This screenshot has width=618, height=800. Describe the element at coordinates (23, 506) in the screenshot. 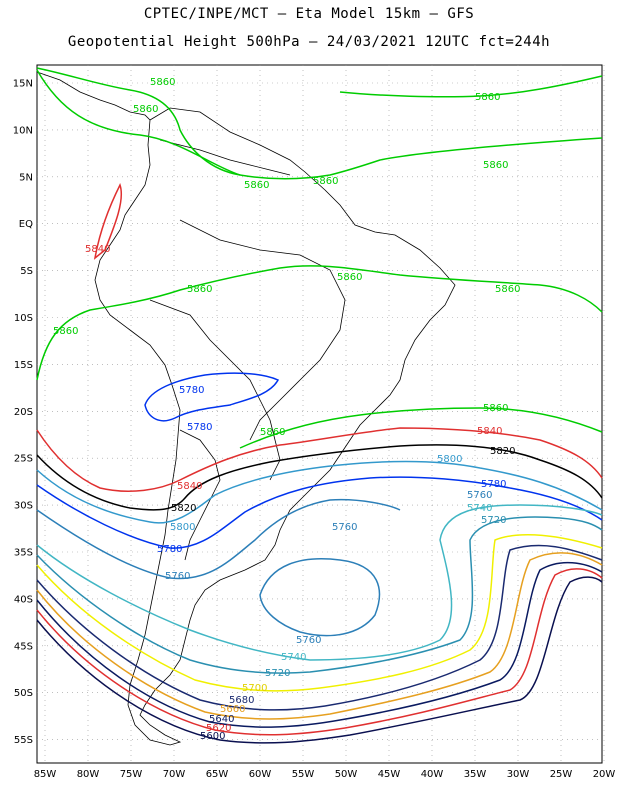

I see `lat-tick-label: 30S` at that location.